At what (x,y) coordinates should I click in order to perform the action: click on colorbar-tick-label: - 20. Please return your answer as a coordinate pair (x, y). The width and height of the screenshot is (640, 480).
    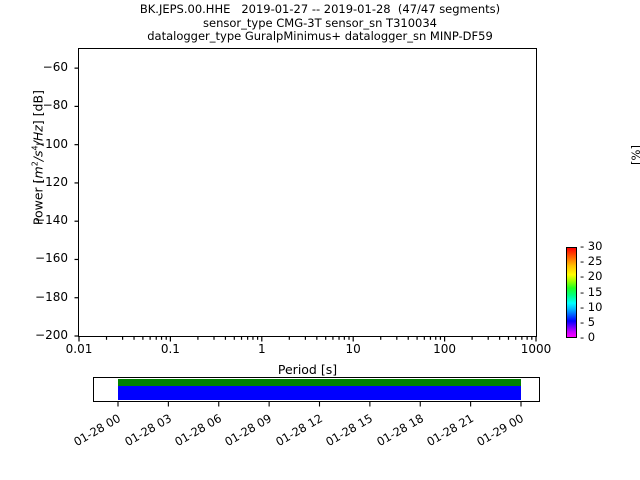
    Looking at the image, I should click on (591, 276).